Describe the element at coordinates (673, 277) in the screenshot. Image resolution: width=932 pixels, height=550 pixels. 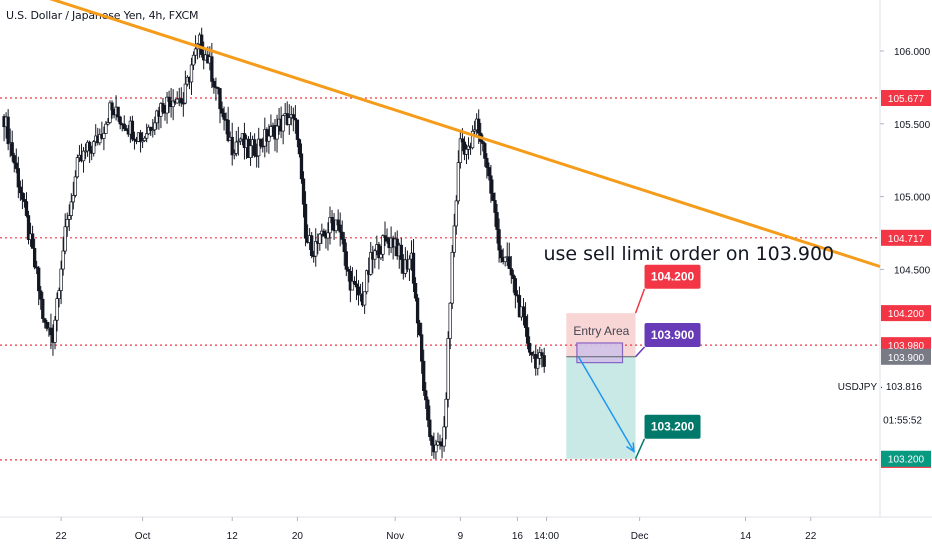
I see `callout-label: 104.200` at that location.